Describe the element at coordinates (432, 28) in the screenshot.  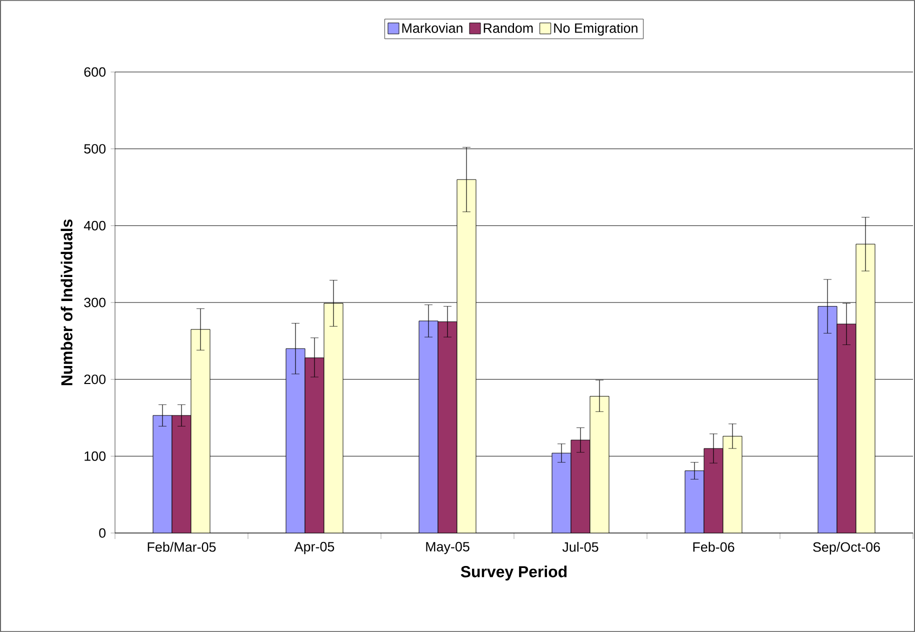
I see `legend-label: Markovian` at that location.